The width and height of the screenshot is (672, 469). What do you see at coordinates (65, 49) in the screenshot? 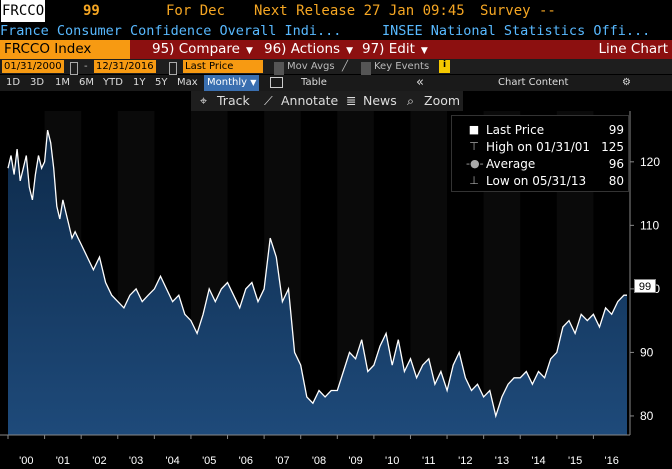
I see `index-field: FRCCO Index` at bounding box center [65, 49].